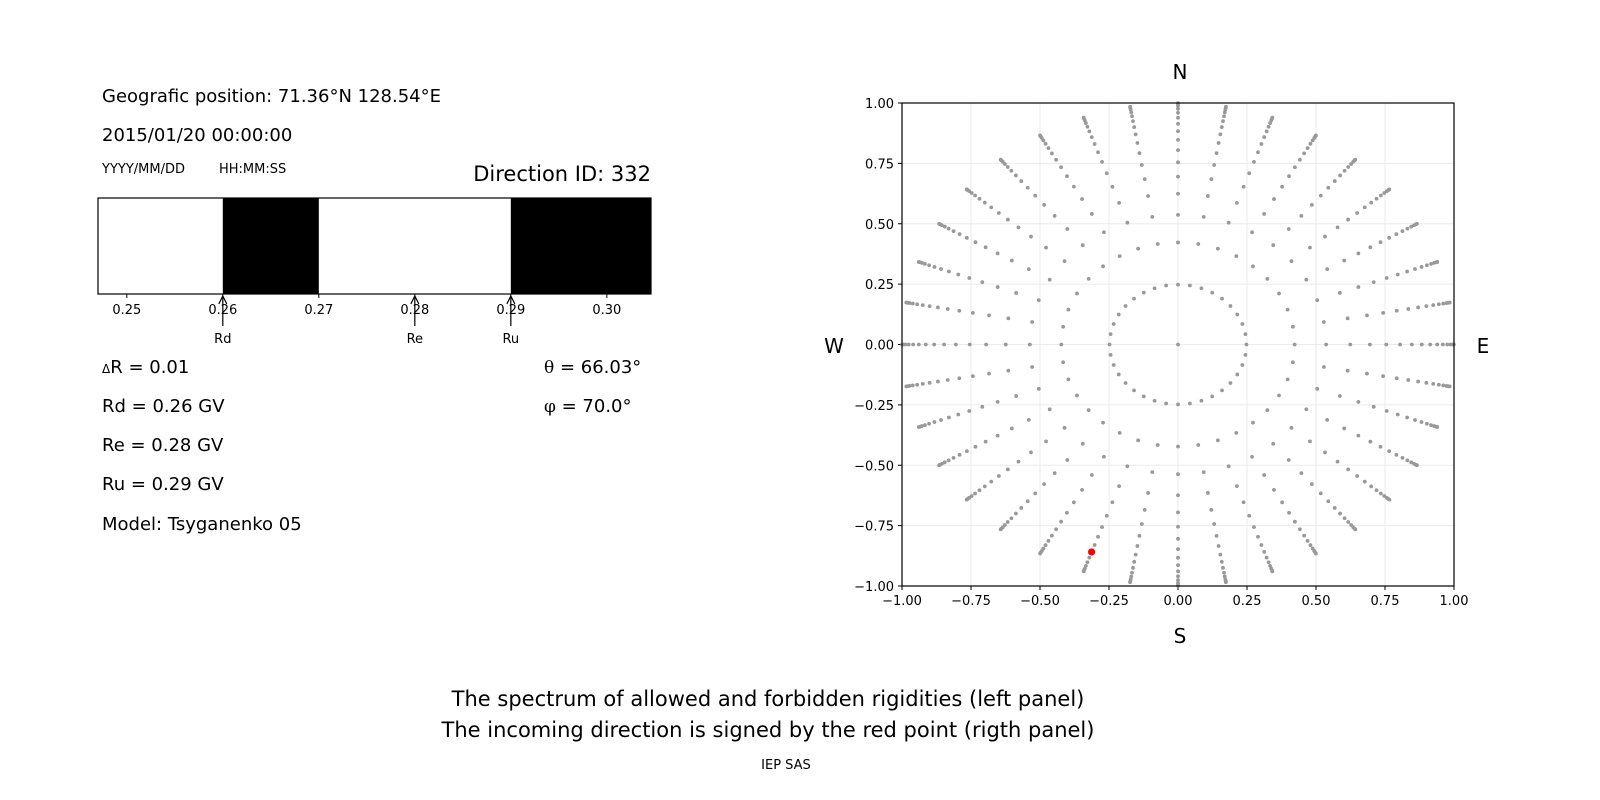 Image resolution: width=1600 pixels, height=800 pixels. I want to click on compass-west: W, so click(834, 346).